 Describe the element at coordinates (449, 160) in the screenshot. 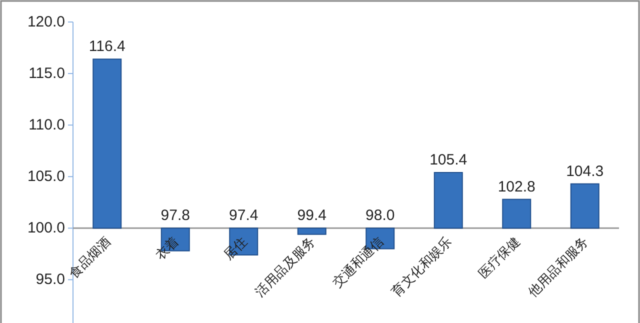

I see `data-label: 105.4` at that location.